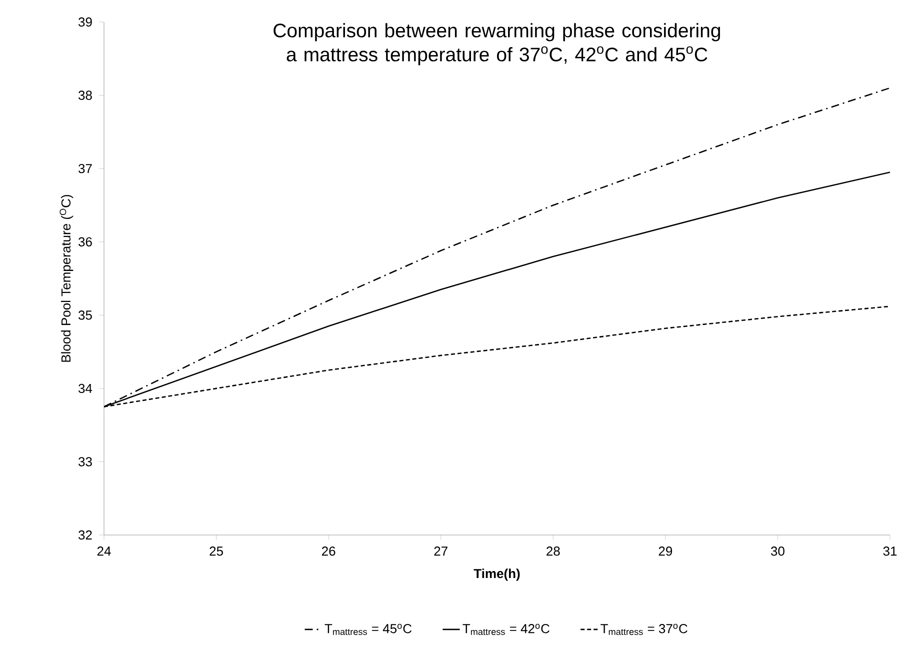 The image size is (906, 665). Describe the element at coordinates (665, 551) in the screenshot. I see `x-tick-label: 29` at that location.